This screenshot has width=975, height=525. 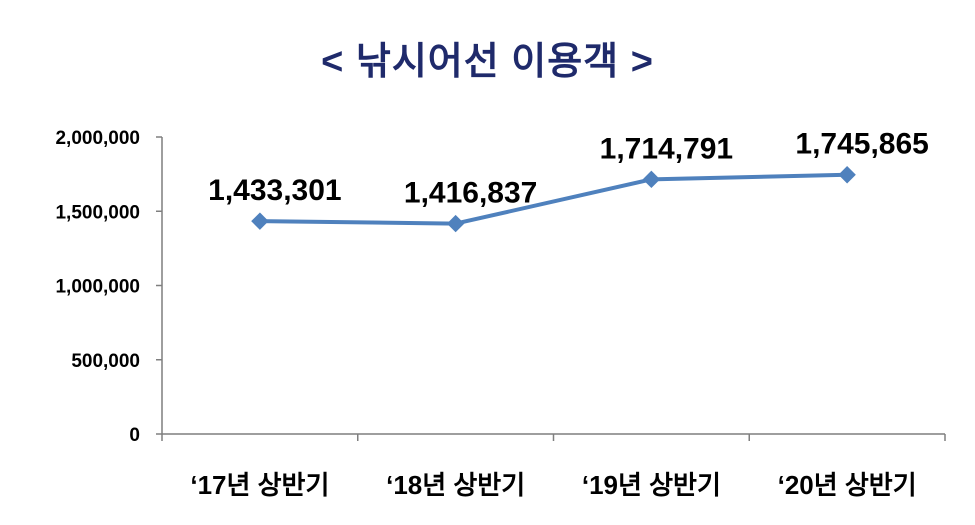 What do you see at coordinates (651, 485) in the screenshot?
I see `x-category-label: ‘19년 상반기` at bounding box center [651, 485].